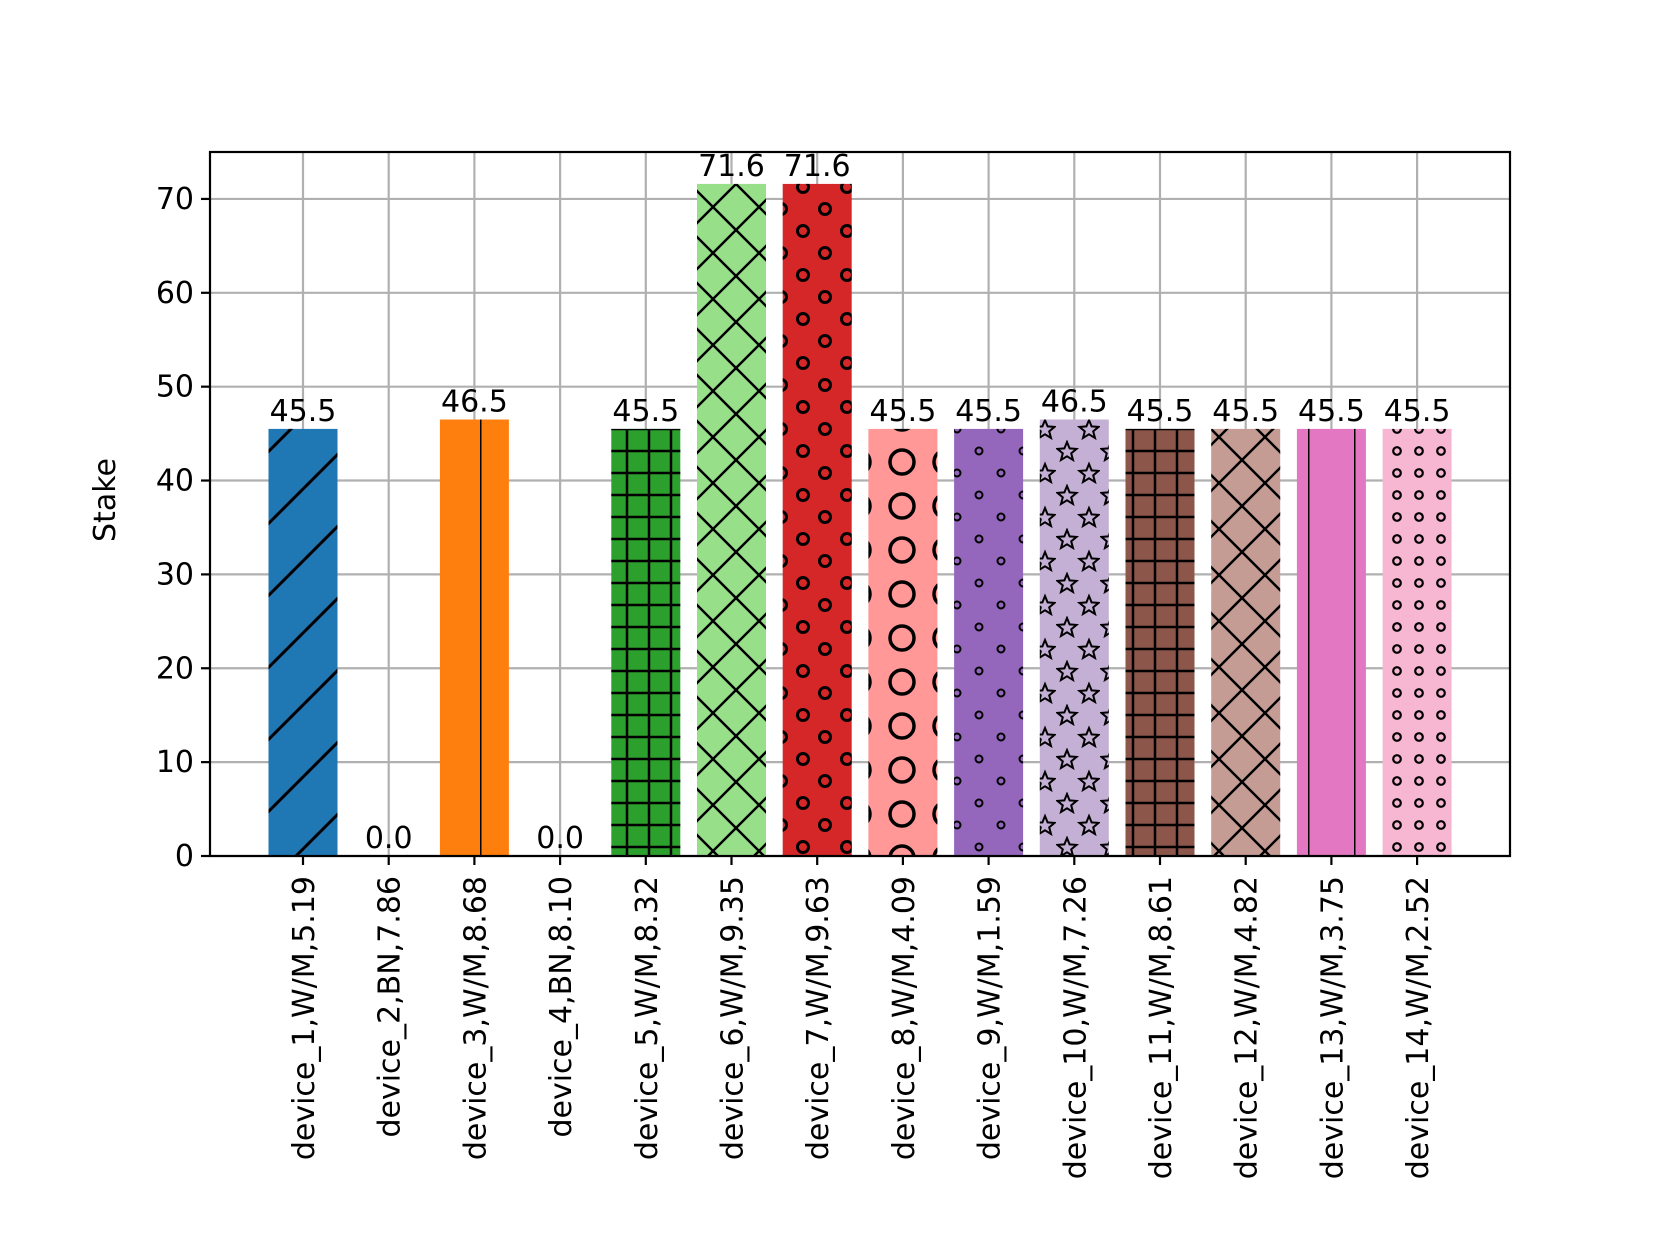 Image resolution: width=1660 pixels, height=1250 pixels. I want to click on y-tick-label: 0, so click(184, 856).